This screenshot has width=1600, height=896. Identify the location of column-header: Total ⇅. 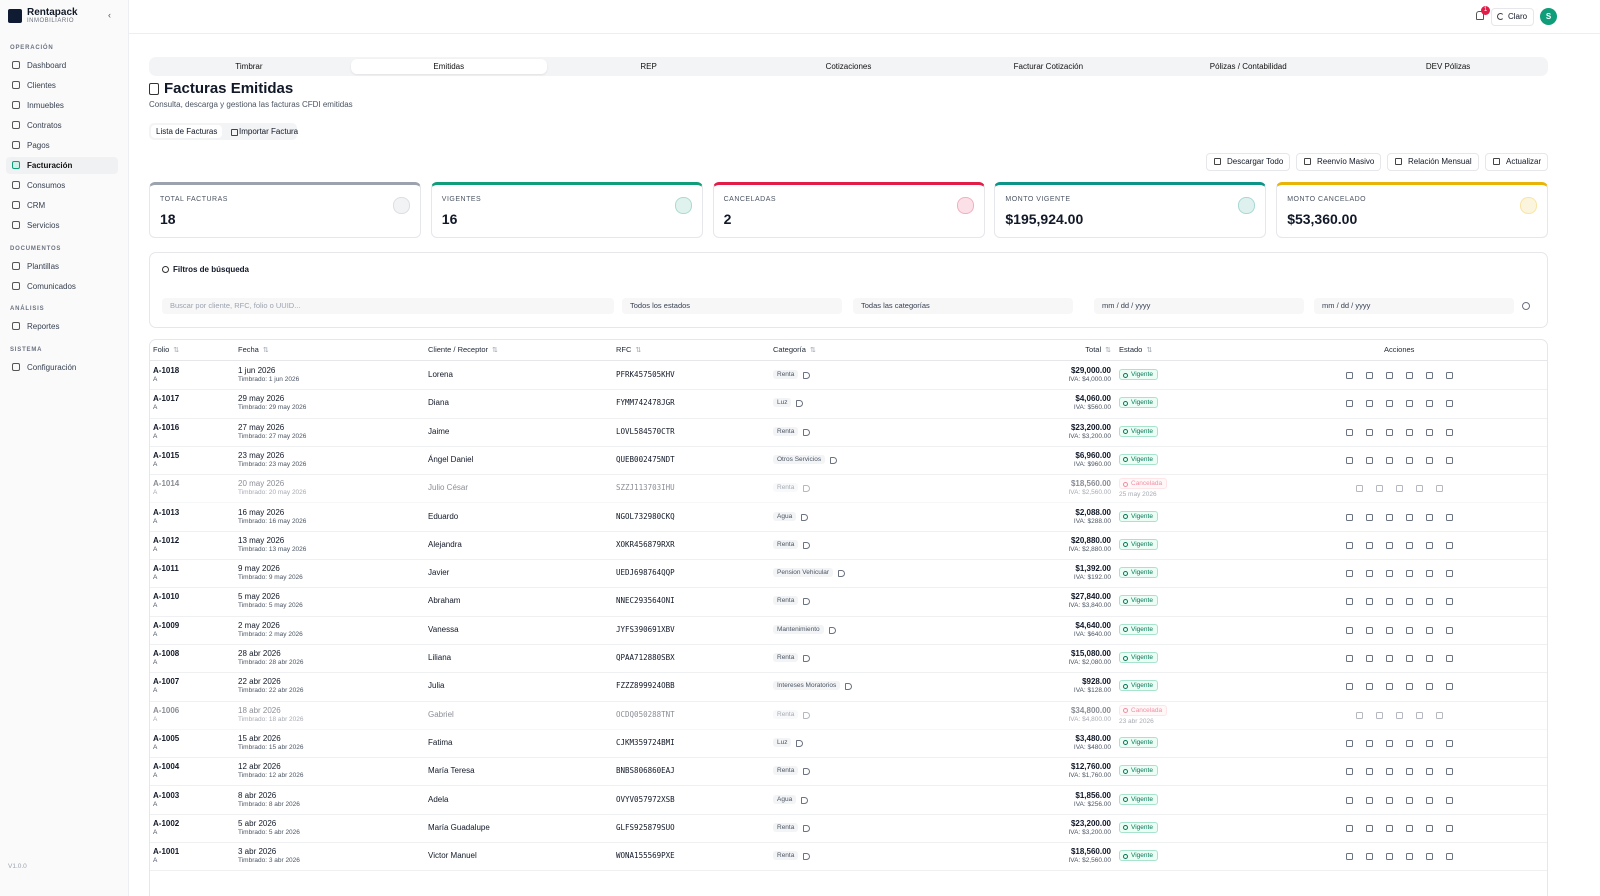
(1098, 349).